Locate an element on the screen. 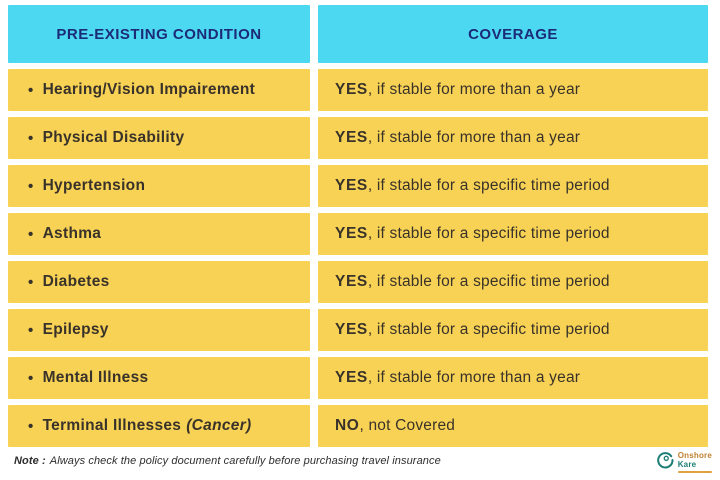 This screenshot has height=480, width=720. logo-line1: Onshore is located at coordinates (694, 456).